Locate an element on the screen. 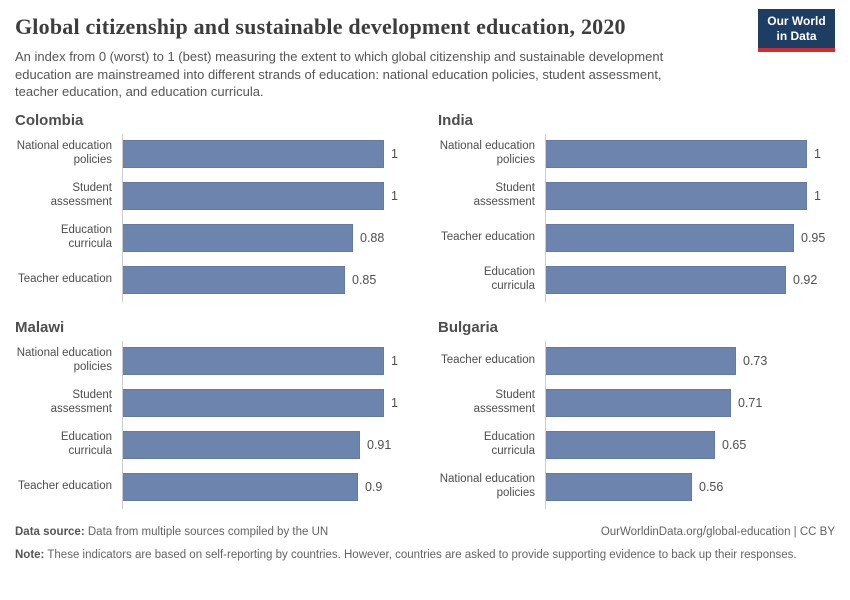 The image size is (850, 600). bar-value-label: 0.71 is located at coordinates (750, 402).